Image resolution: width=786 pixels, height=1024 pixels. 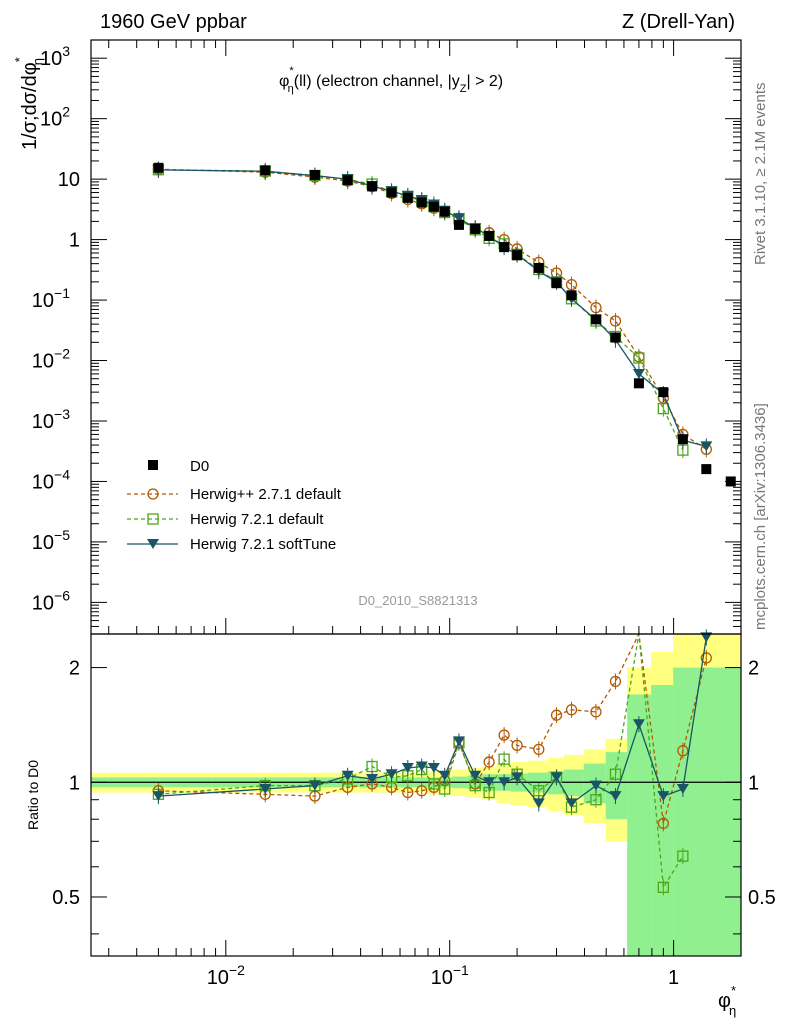 I want to click on y-tick-label-ratio: 2, so click(x=74, y=669).